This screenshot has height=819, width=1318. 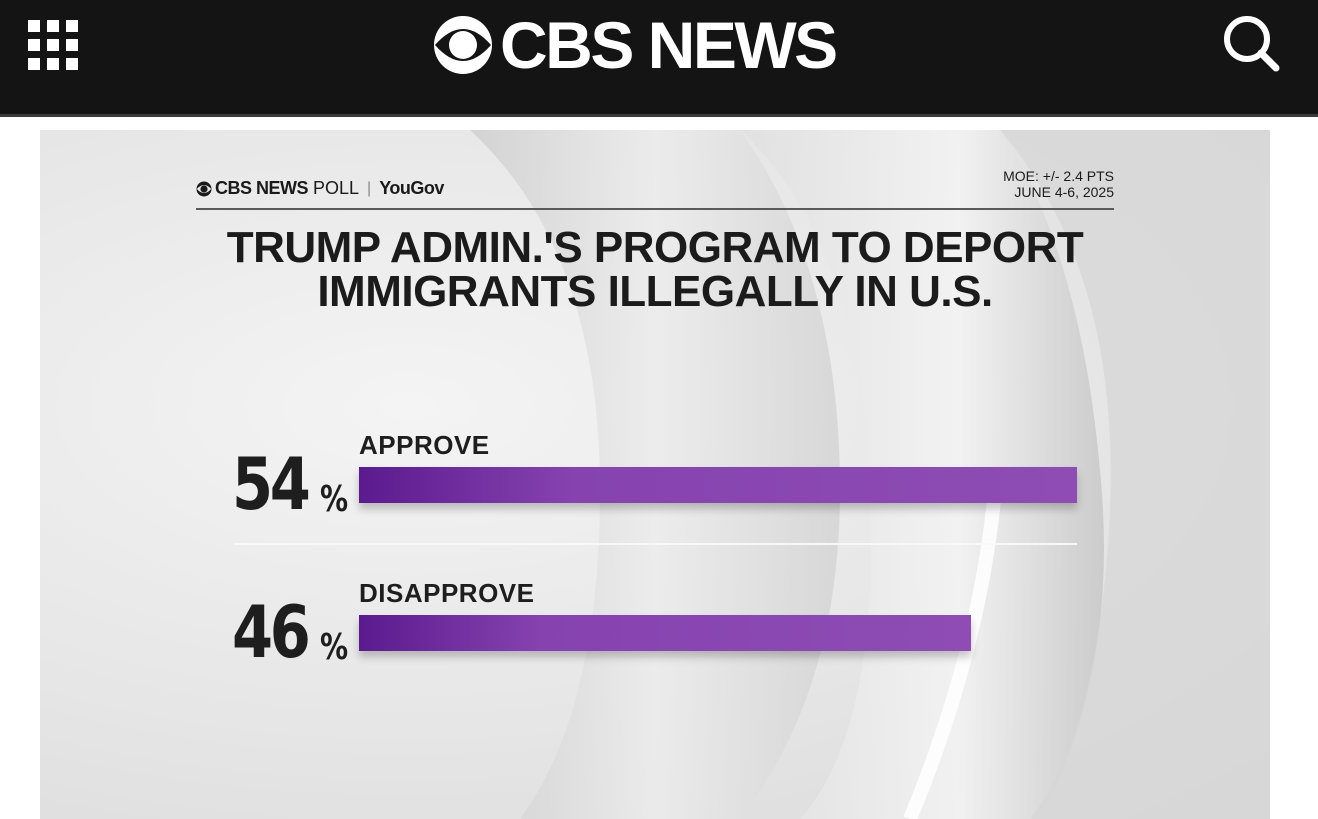 What do you see at coordinates (271, 632) in the screenshot?
I see `percent-number: 46` at bounding box center [271, 632].